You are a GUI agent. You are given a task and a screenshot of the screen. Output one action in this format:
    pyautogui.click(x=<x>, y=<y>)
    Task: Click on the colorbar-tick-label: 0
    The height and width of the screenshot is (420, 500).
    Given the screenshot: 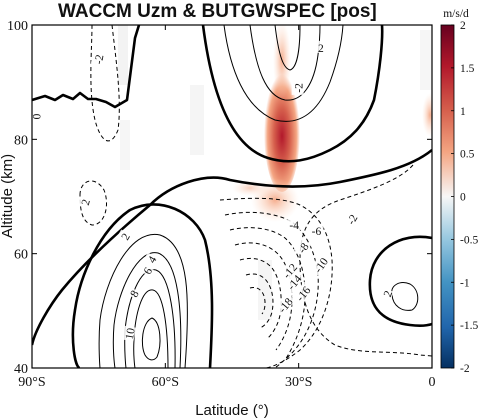 What is the action you would take?
    pyautogui.click(x=463, y=198)
    